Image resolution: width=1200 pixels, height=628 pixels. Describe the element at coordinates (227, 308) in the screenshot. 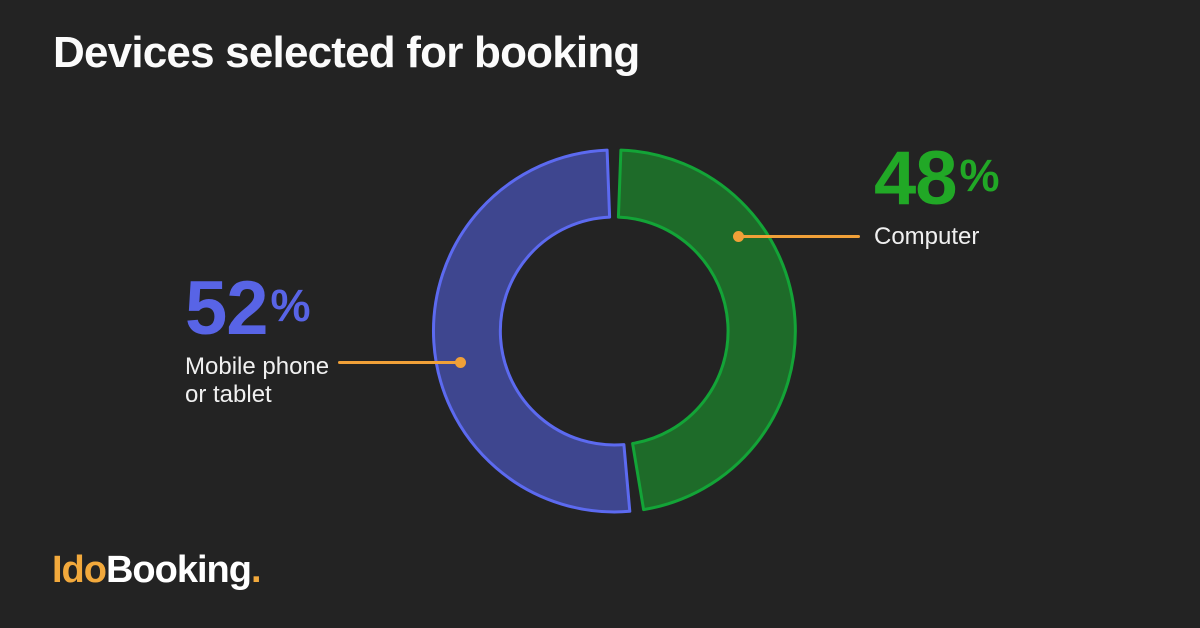

I see `mobile-value: 52` at that location.